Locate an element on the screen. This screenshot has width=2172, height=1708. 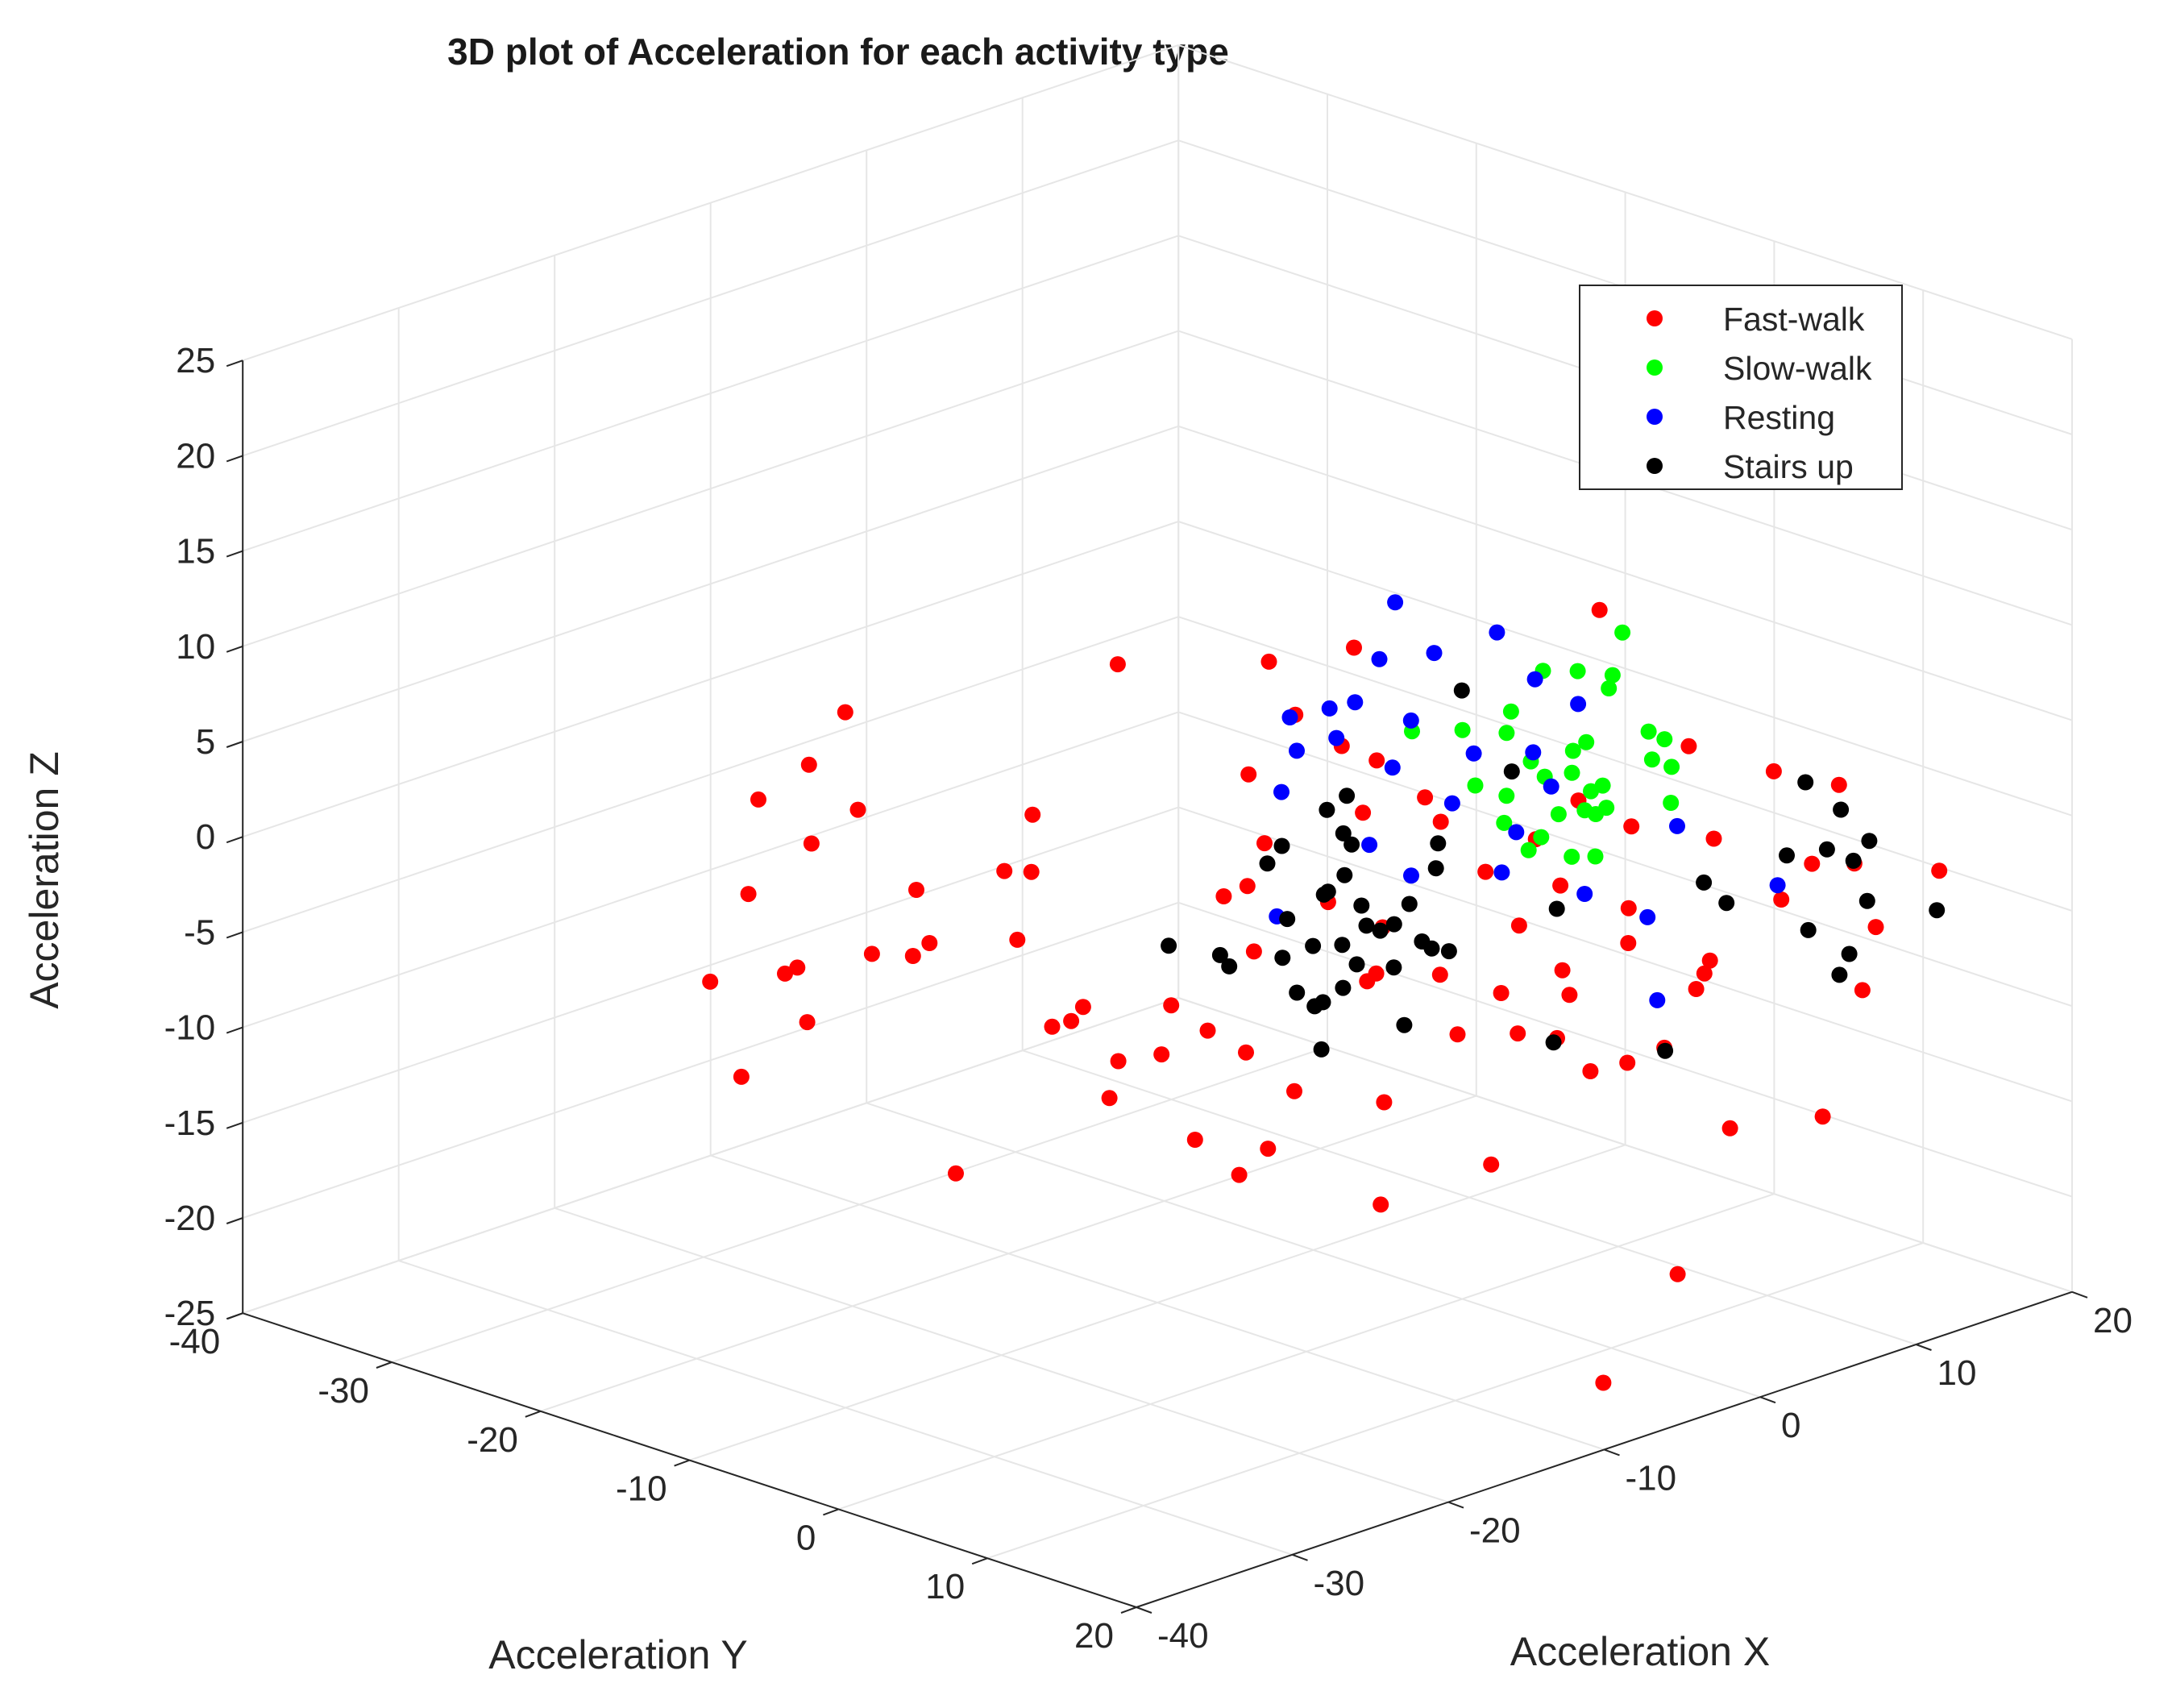
legend-items: Fast-walk Slow-walk Resting Stairs up is located at coordinates (1759, 393).